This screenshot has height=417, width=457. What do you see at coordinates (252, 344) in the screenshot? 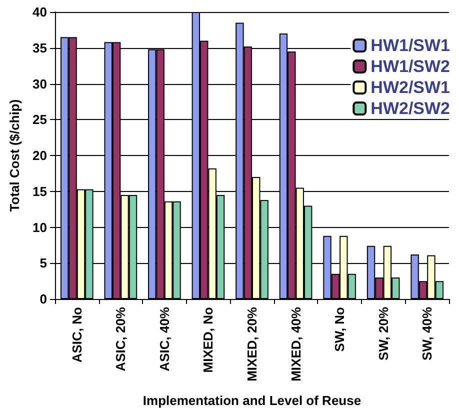
I see `x-tick-label: MIXED, 20%` at bounding box center [252, 344].